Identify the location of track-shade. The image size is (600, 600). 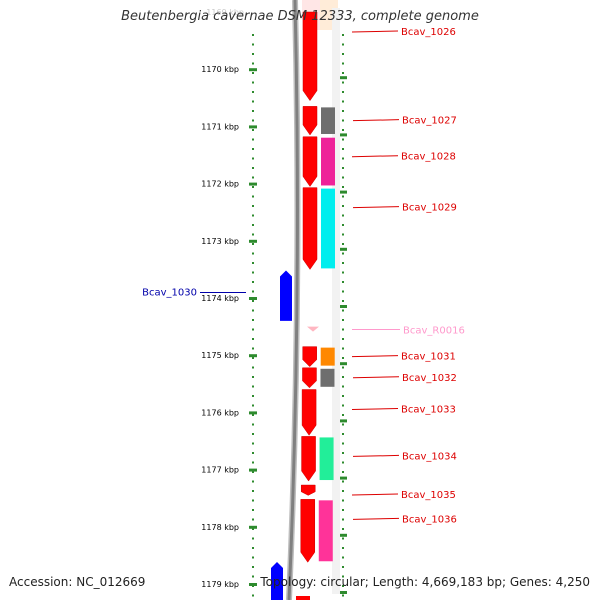
(336, 301).